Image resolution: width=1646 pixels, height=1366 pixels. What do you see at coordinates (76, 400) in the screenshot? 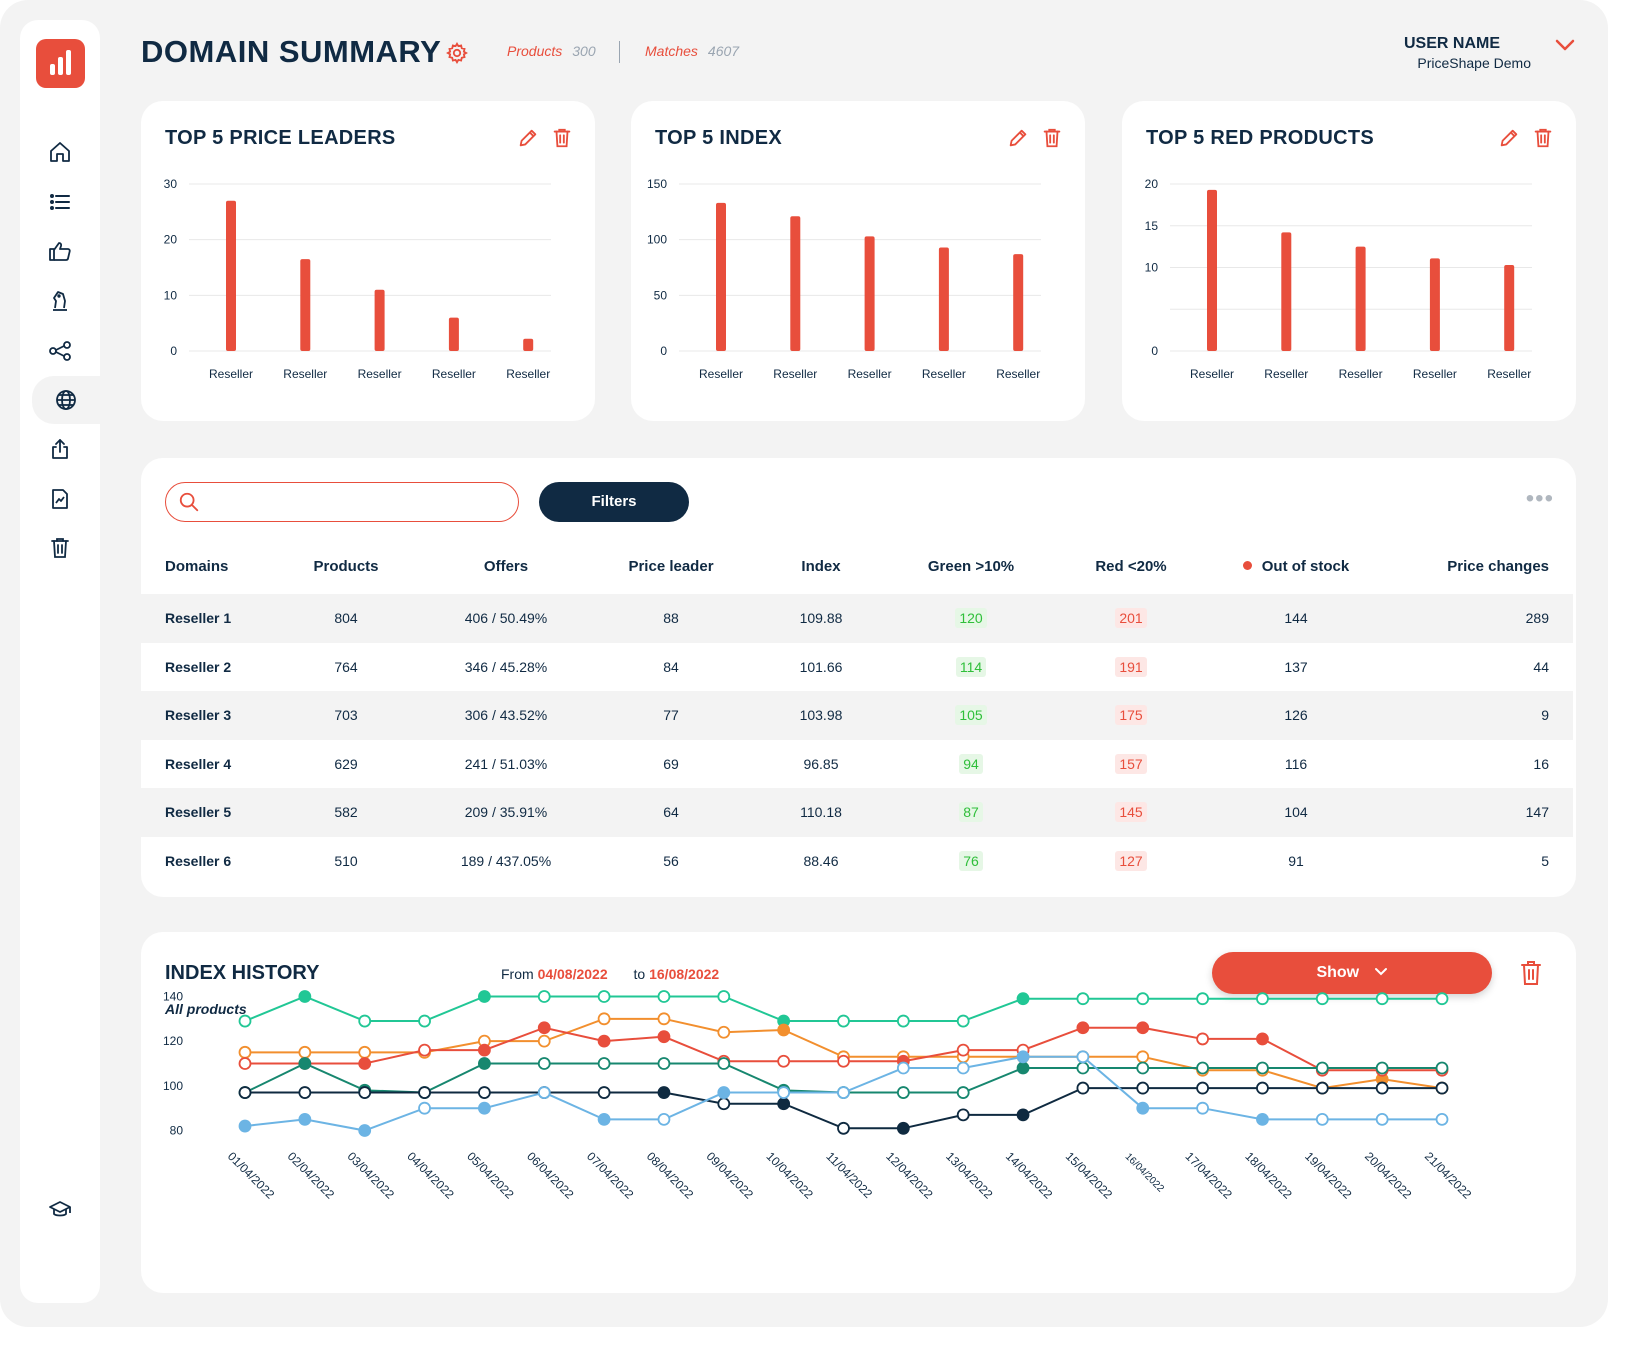
I see `sidebar-item-domains` at bounding box center [76, 400].